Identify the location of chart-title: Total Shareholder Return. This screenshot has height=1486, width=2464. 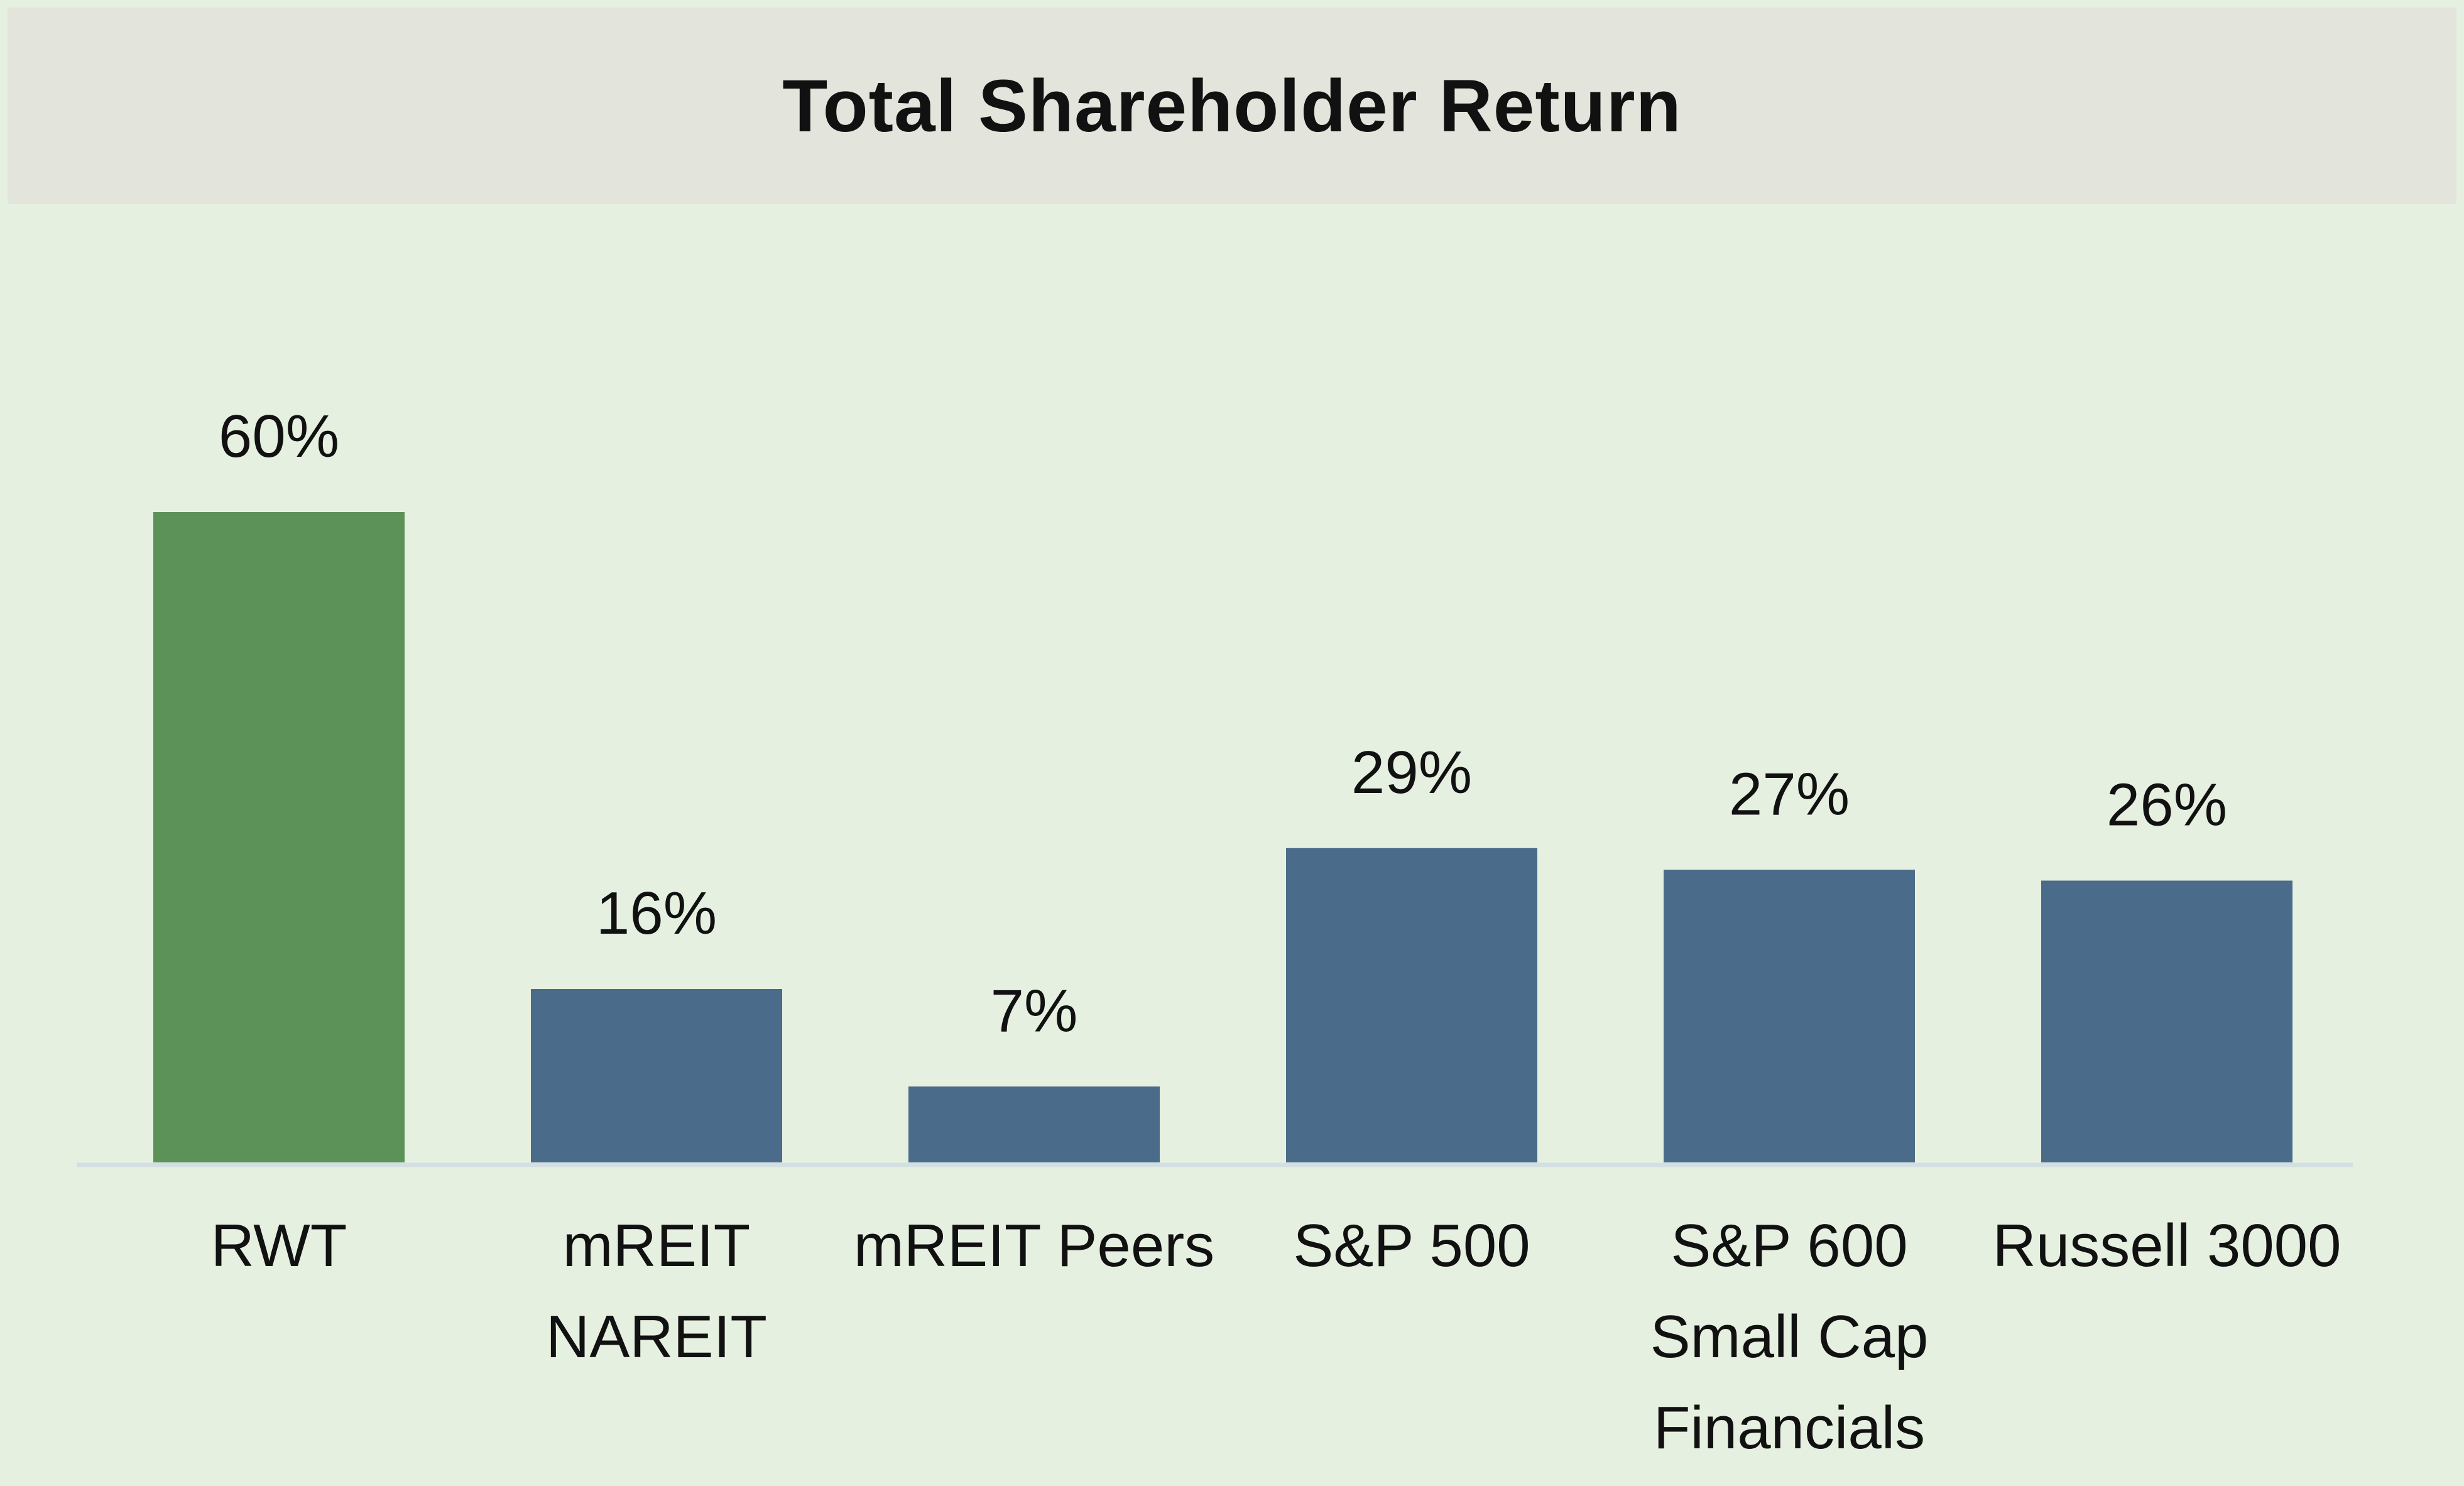
(1232, 106).